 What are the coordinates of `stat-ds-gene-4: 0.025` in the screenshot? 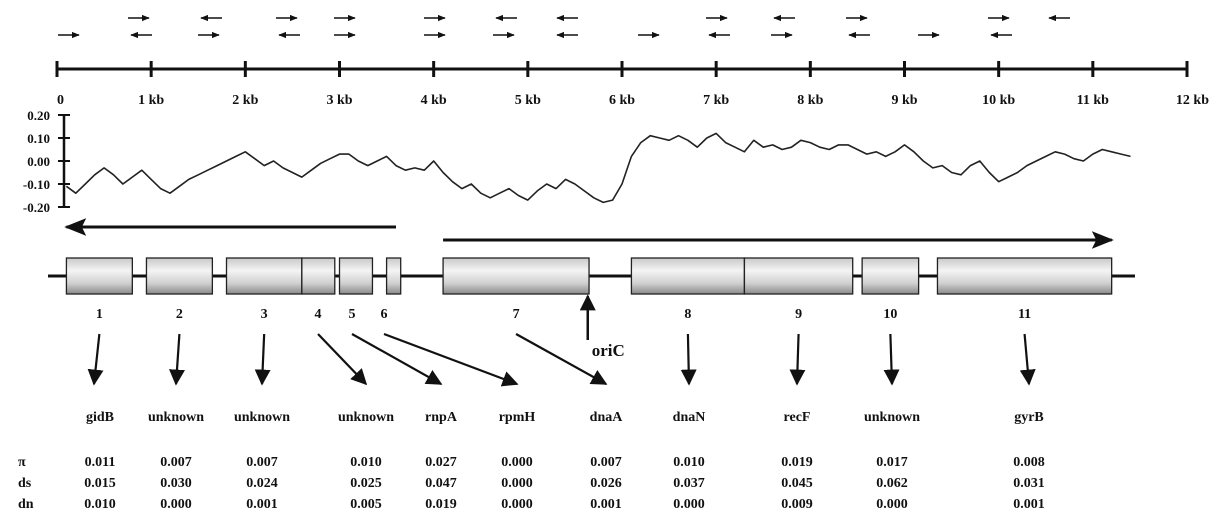 It's located at (366, 483).